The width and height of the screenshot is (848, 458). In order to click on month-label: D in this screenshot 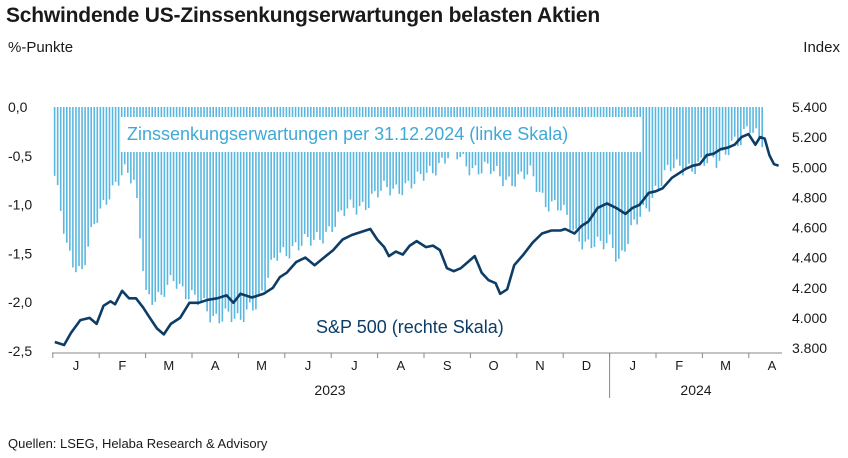, I will do `click(586, 365)`.